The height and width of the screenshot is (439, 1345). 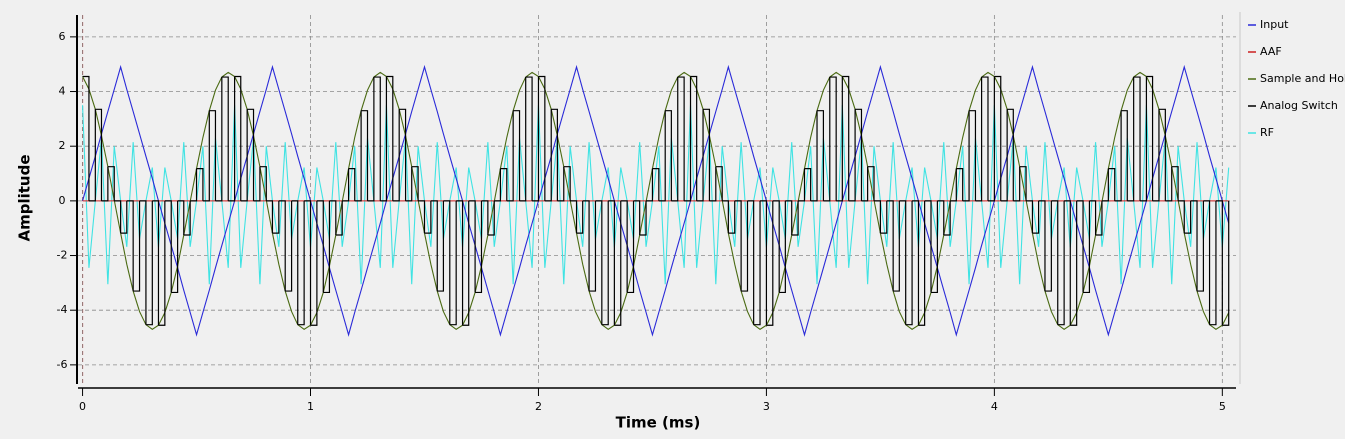 I want to click on y-tick-label: -2, so click(x=62, y=255).